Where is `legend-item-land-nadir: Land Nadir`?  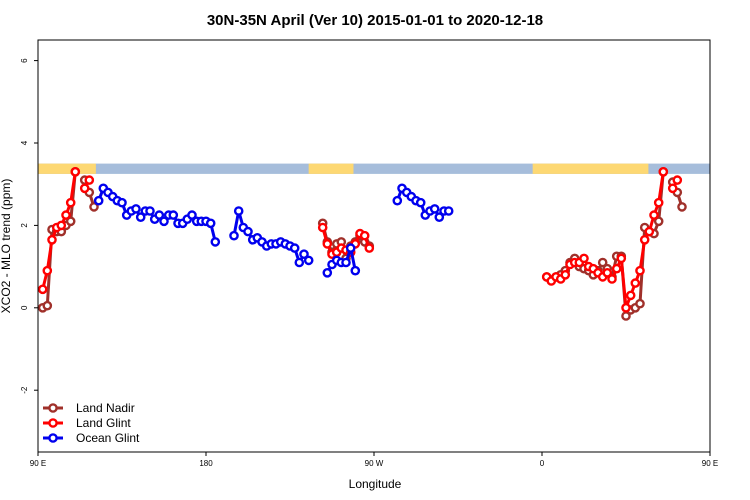 legend-item-land-nadir: Land Nadir is located at coordinates (89, 408).